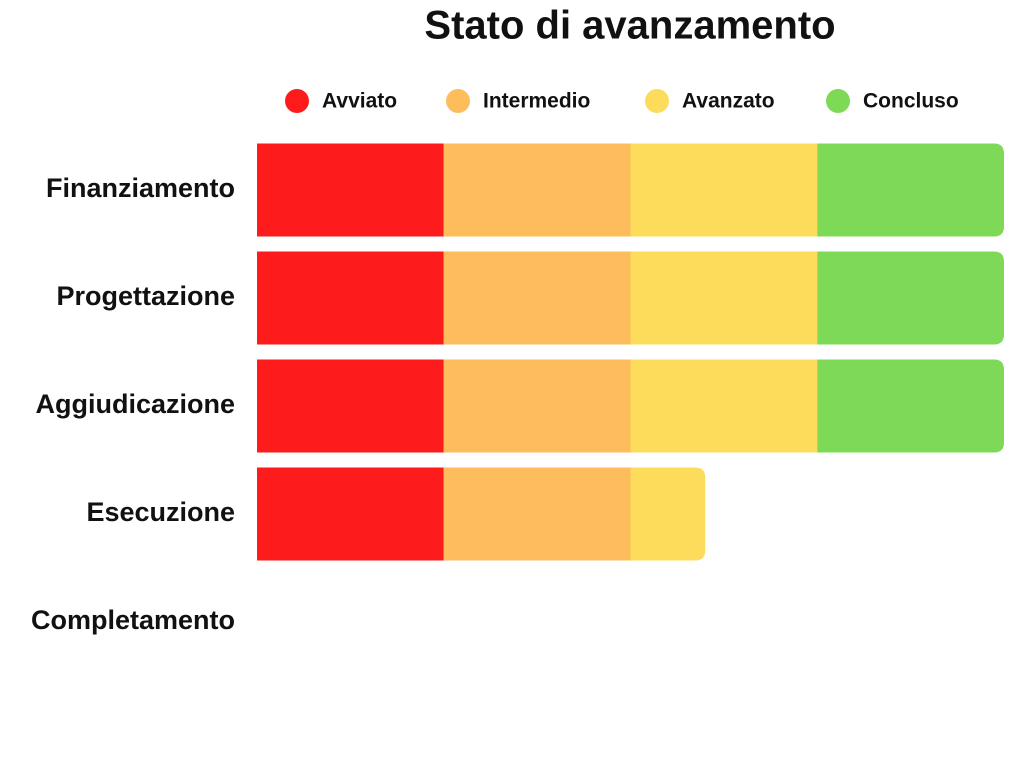 This screenshot has height=768, width=1024. Describe the element at coordinates (536, 101) in the screenshot. I see `legend-label: Intermedio` at that location.